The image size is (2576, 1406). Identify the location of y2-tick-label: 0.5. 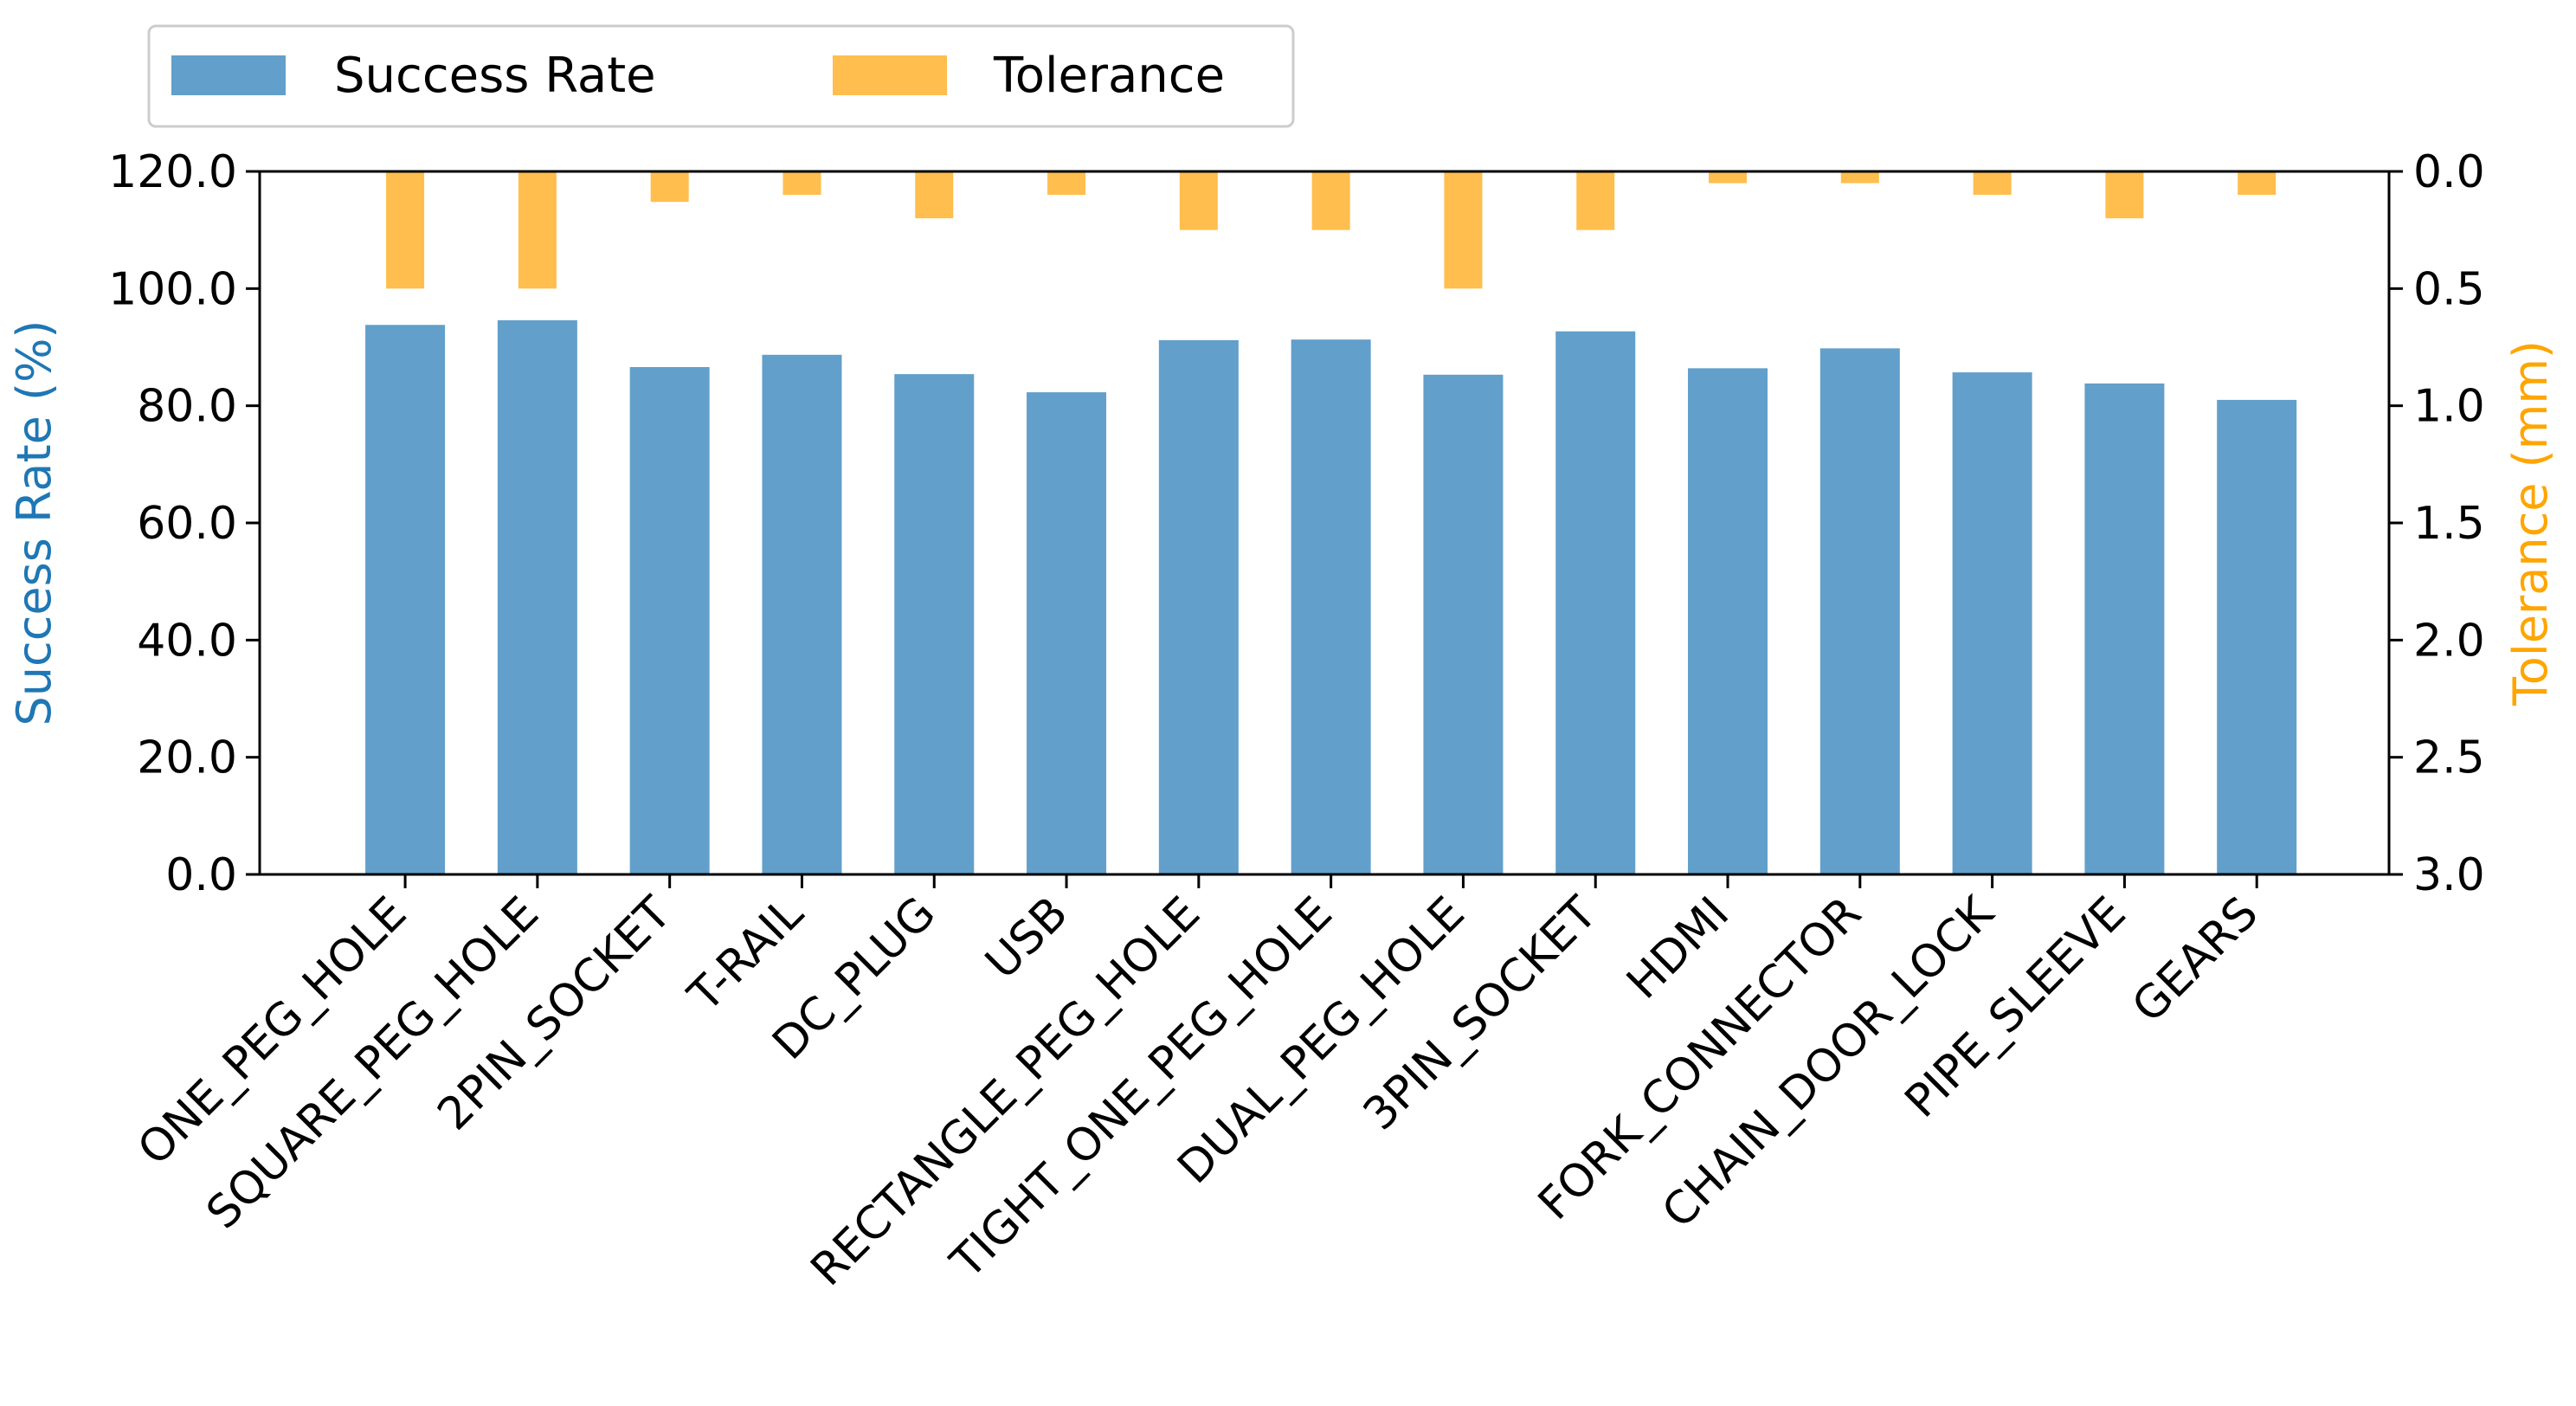
(2449, 289).